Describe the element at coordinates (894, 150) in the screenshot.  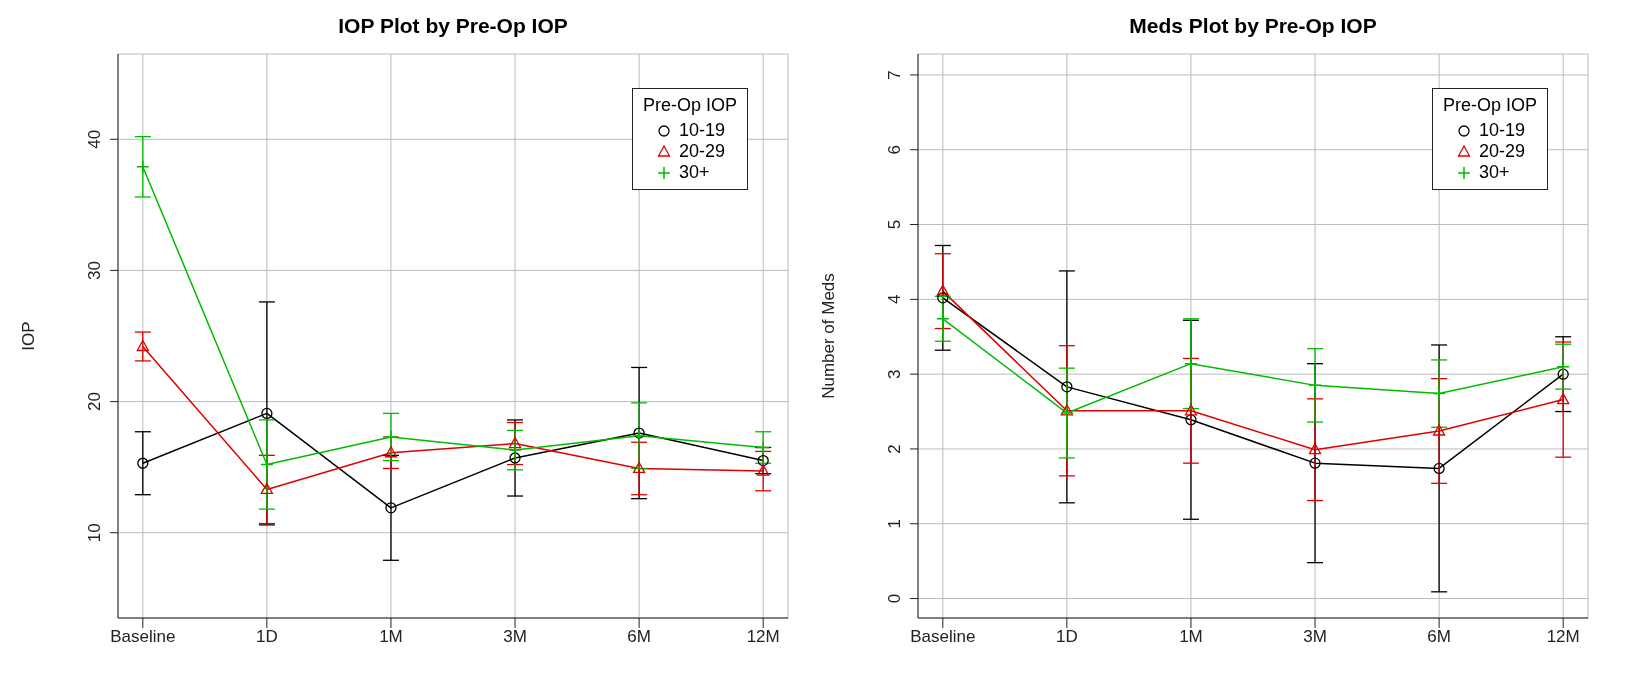
I see `y-tick-label: 6` at that location.